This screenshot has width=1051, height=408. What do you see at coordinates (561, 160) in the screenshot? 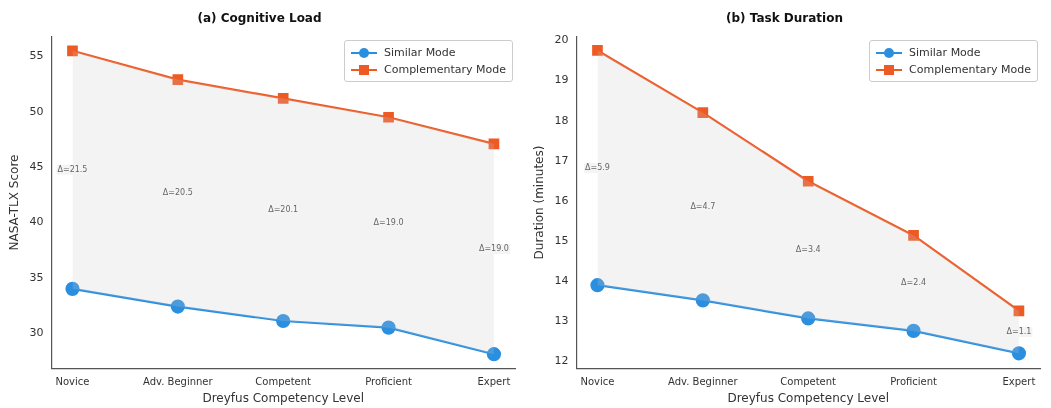
I see `y-tick-label: 17` at bounding box center [561, 160].